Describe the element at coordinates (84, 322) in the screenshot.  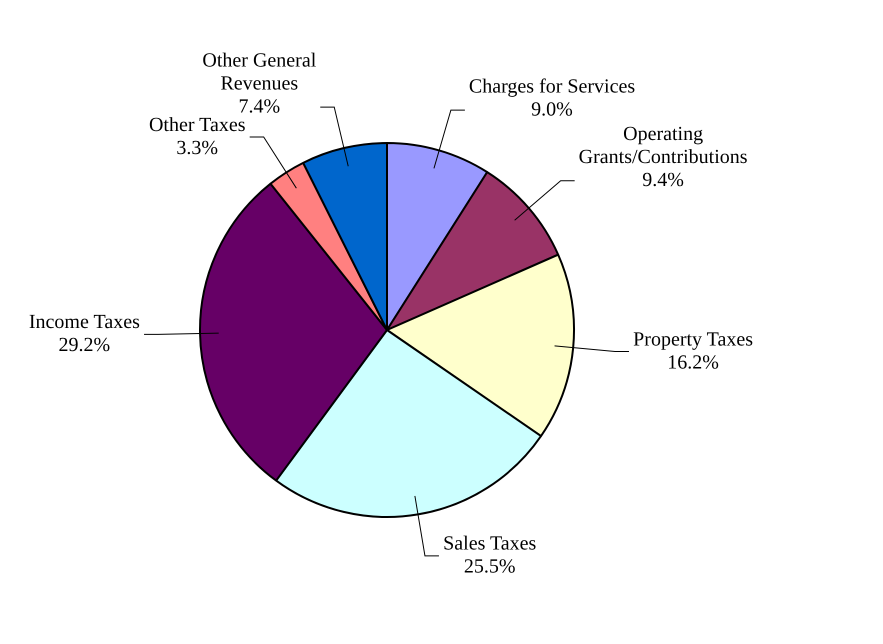
I see `slice-label: Income Taxes` at that location.